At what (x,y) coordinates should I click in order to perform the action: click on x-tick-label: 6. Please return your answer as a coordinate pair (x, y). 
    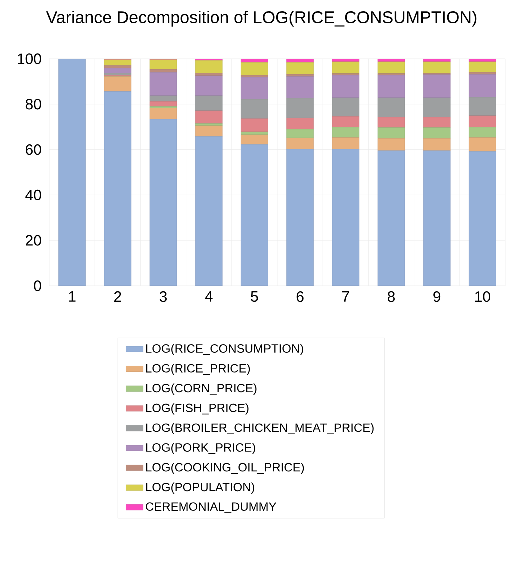
    Looking at the image, I should click on (300, 297).